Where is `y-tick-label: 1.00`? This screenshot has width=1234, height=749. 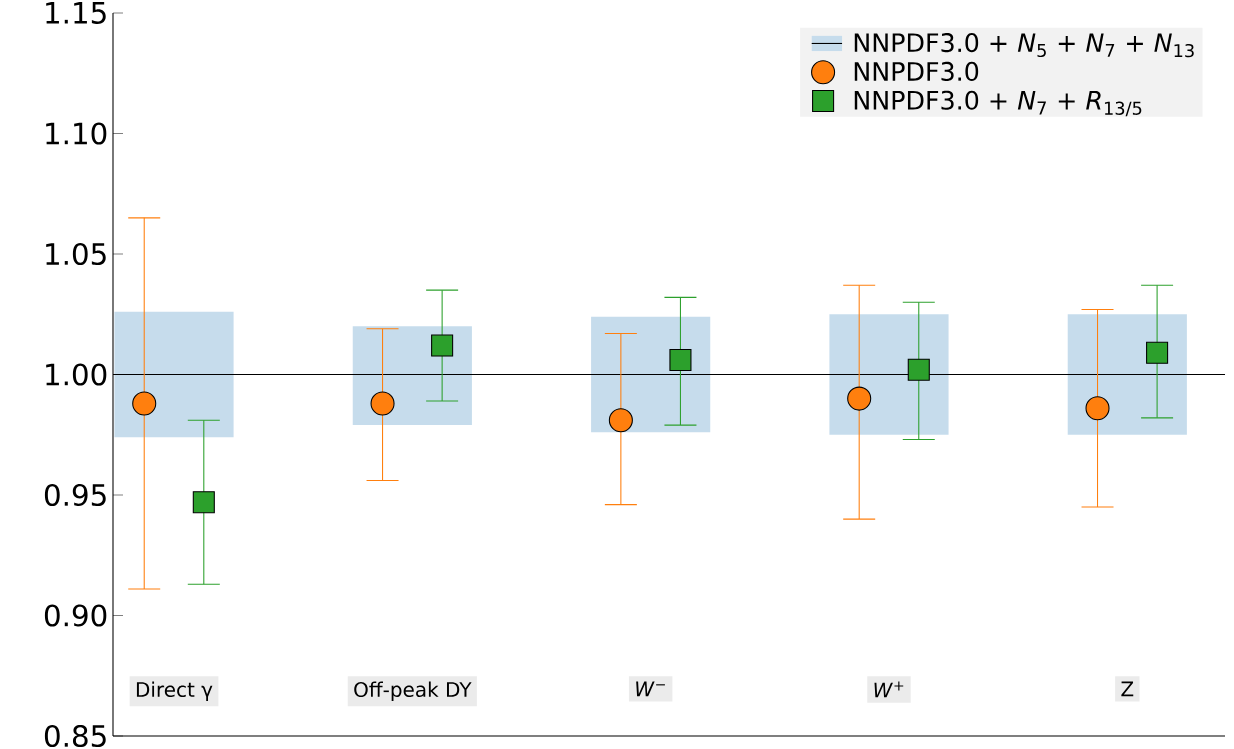
y-tick-label: 1.00 is located at coordinates (76, 374).